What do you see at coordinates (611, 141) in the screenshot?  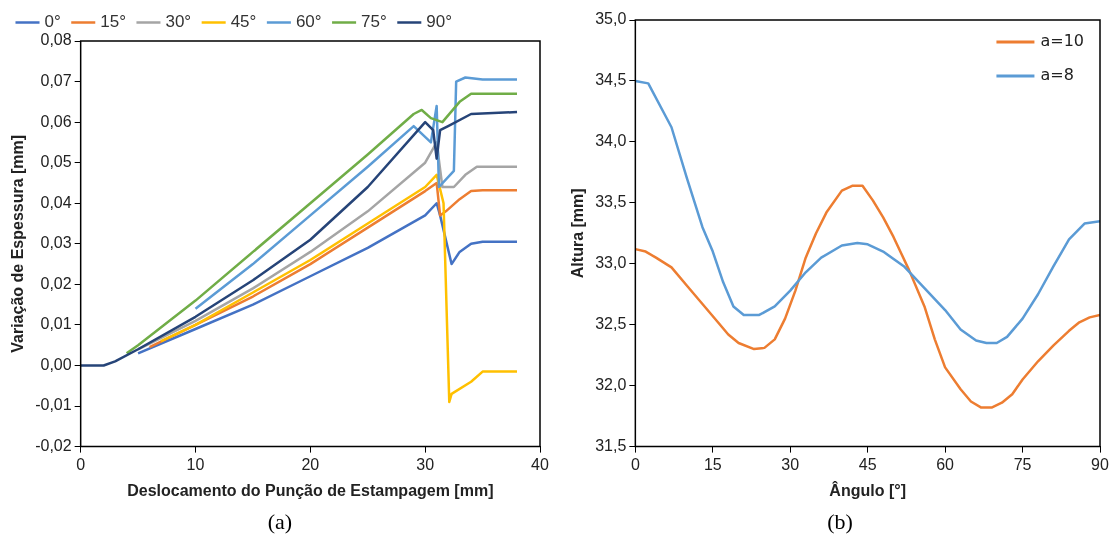 I see `y-tick-label: 34,0` at bounding box center [611, 141].